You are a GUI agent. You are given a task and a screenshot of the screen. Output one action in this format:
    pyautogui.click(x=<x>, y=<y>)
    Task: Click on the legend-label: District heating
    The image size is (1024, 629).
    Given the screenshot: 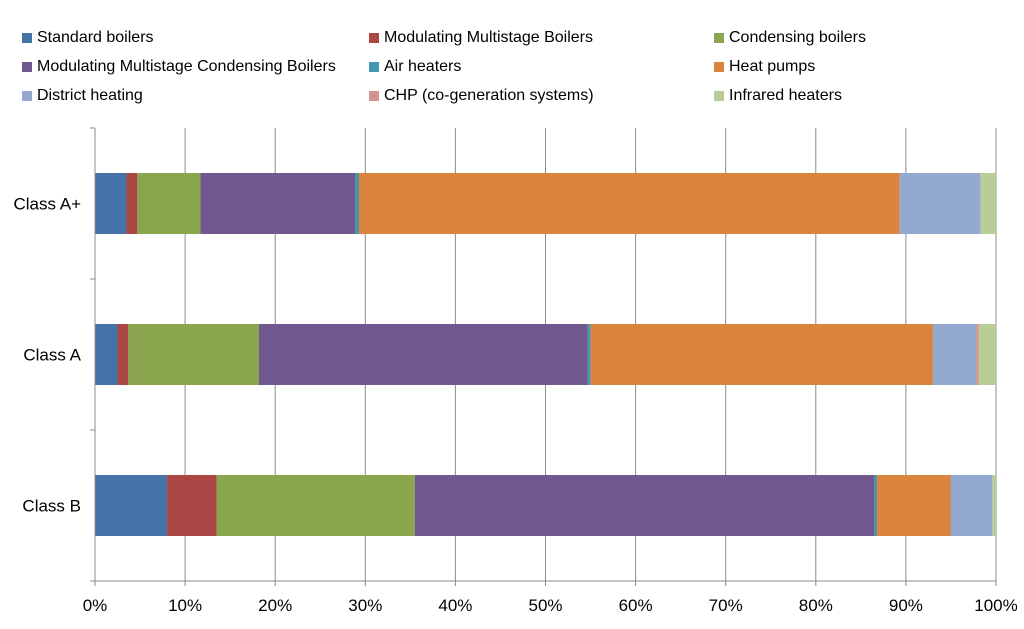 What is the action you would take?
    pyautogui.click(x=90, y=95)
    